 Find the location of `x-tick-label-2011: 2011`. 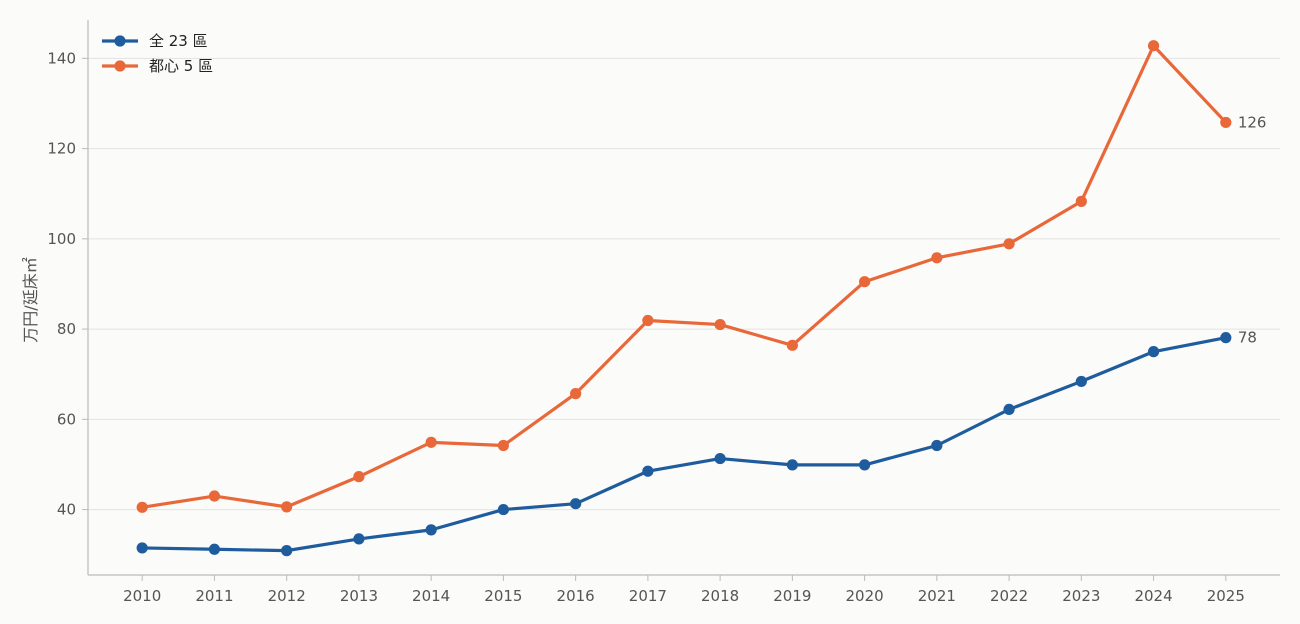

x-tick-label-2011: 2011 is located at coordinates (214, 596).